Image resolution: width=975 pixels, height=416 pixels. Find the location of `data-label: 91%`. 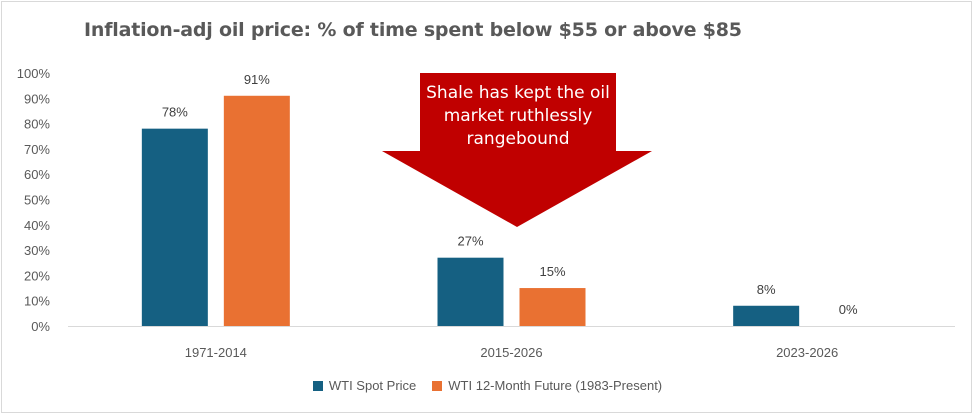

data-label: 91% is located at coordinates (257, 79).